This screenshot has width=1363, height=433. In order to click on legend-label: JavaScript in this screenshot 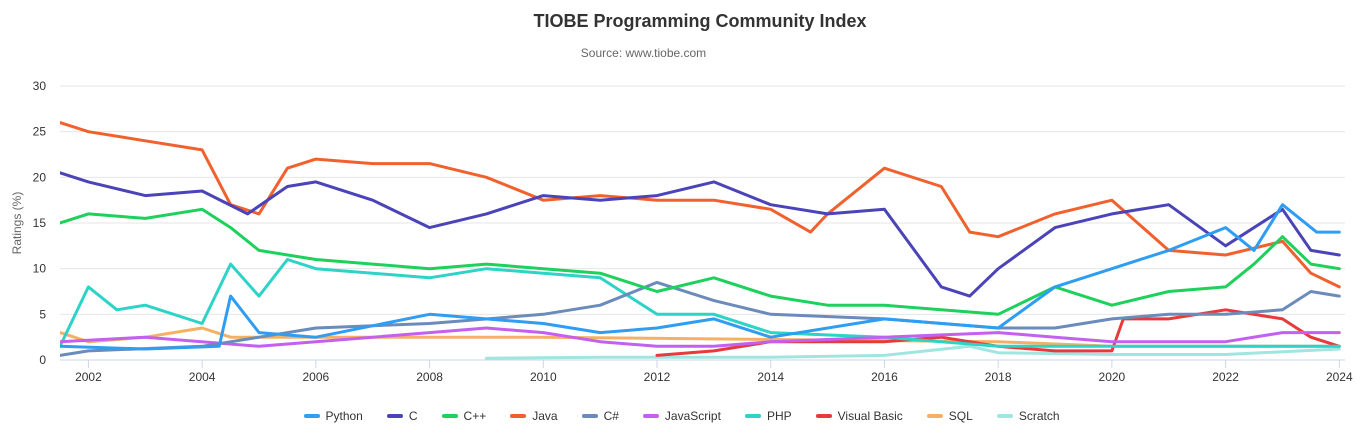, I will do `click(692, 416)`.